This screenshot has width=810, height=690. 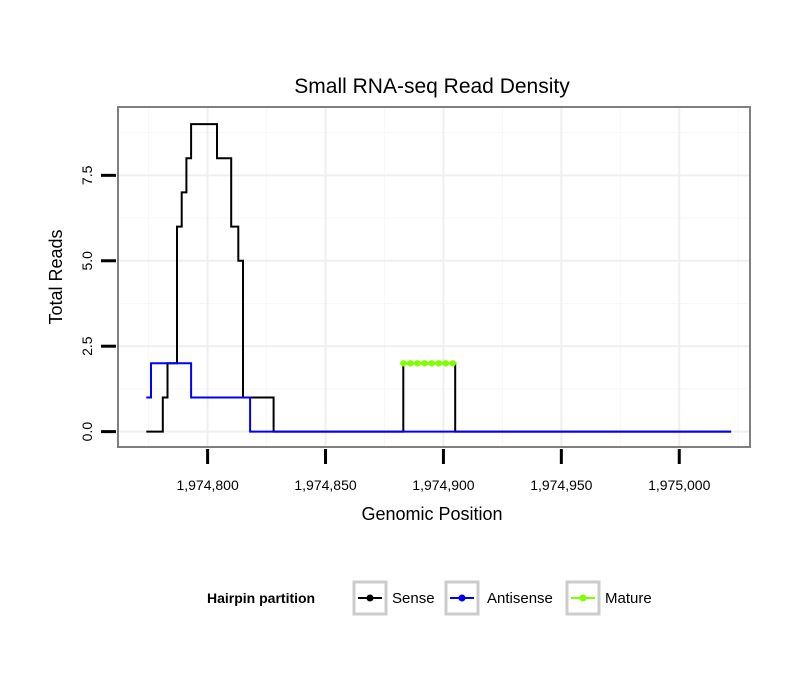 I want to click on chart-title: Small RNA-seq Read Density, so click(x=432, y=86).